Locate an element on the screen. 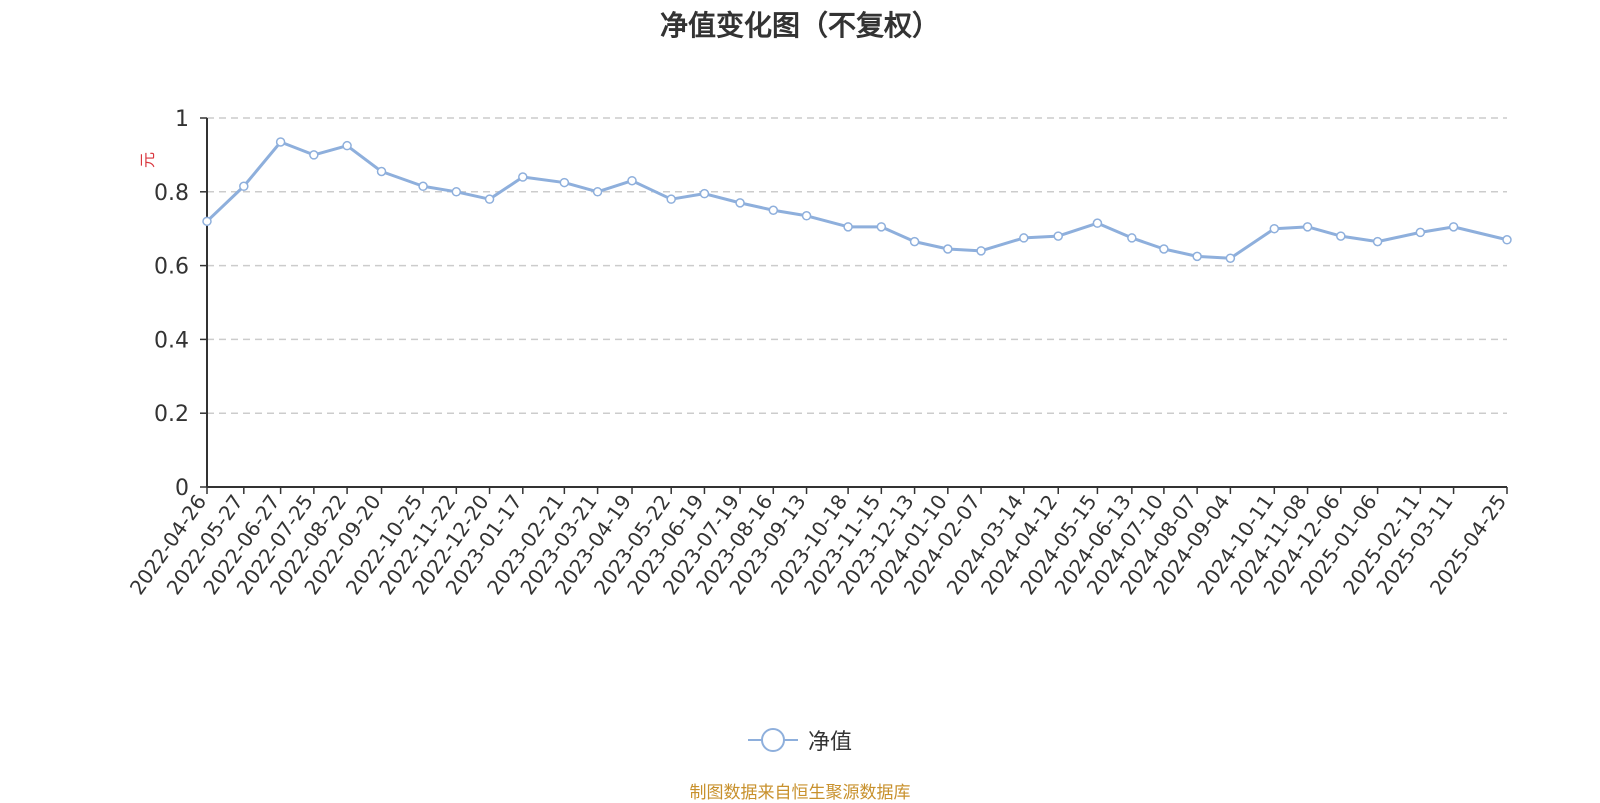  y-tick-label: 0.8 is located at coordinates (171, 193).